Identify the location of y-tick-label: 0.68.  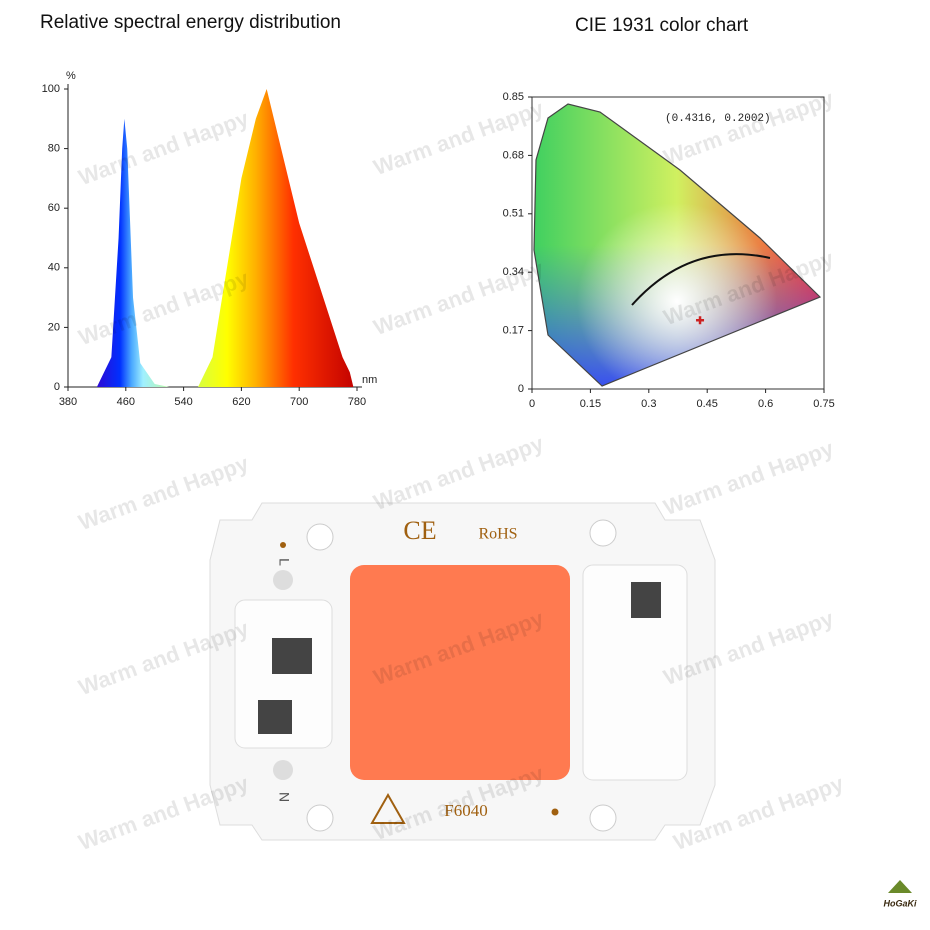
(513, 155).